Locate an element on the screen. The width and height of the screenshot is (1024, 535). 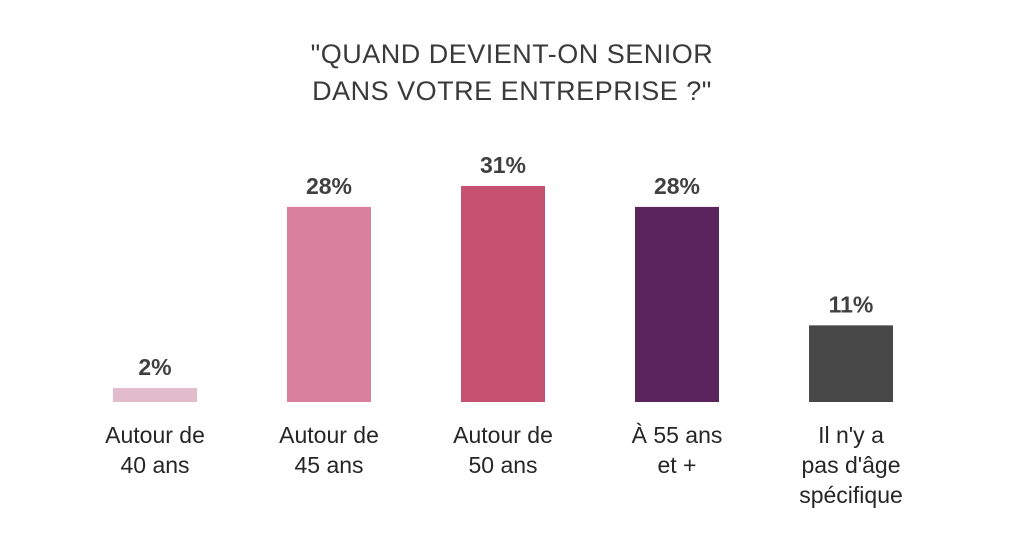
category-label-3-line-1: Autour de is located at coordinates (503, 435).